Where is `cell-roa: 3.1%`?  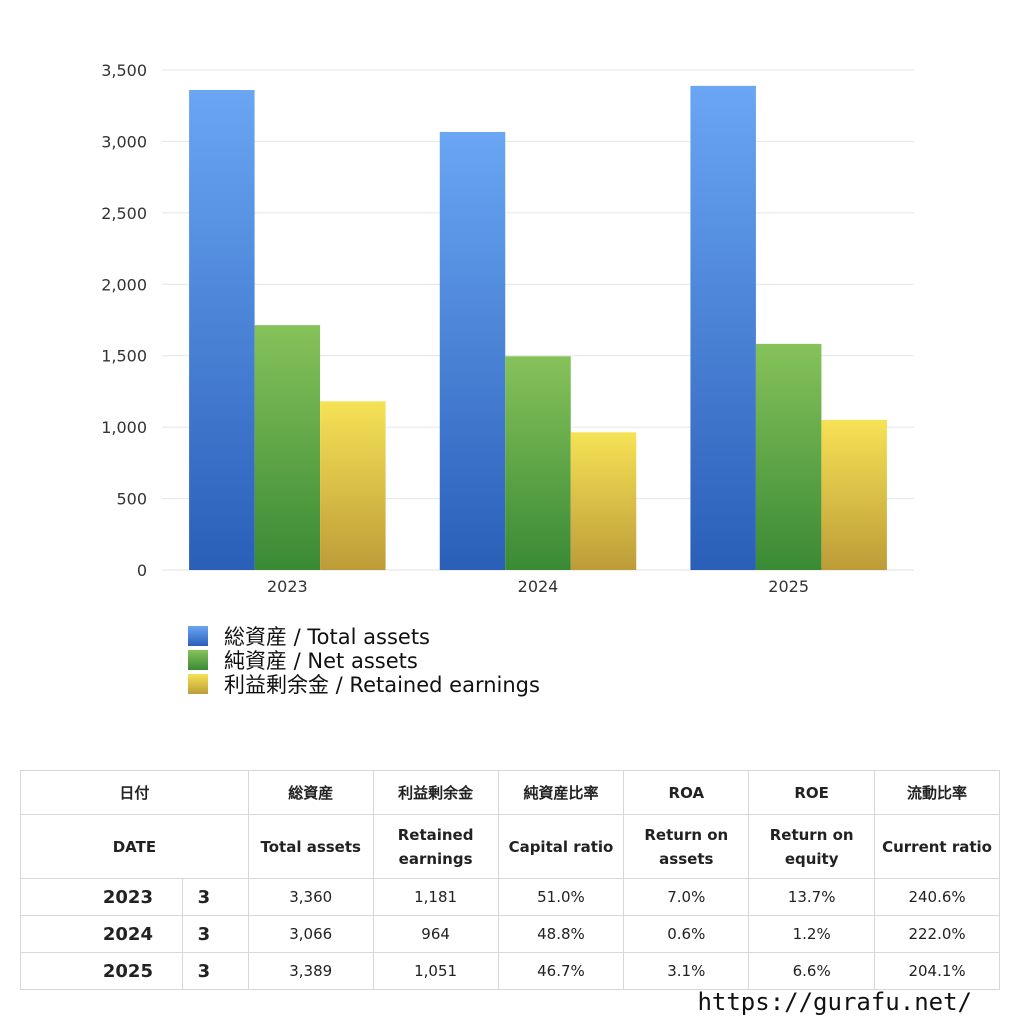
cell-roa: 3.1% is located at coordinates (686, 971).